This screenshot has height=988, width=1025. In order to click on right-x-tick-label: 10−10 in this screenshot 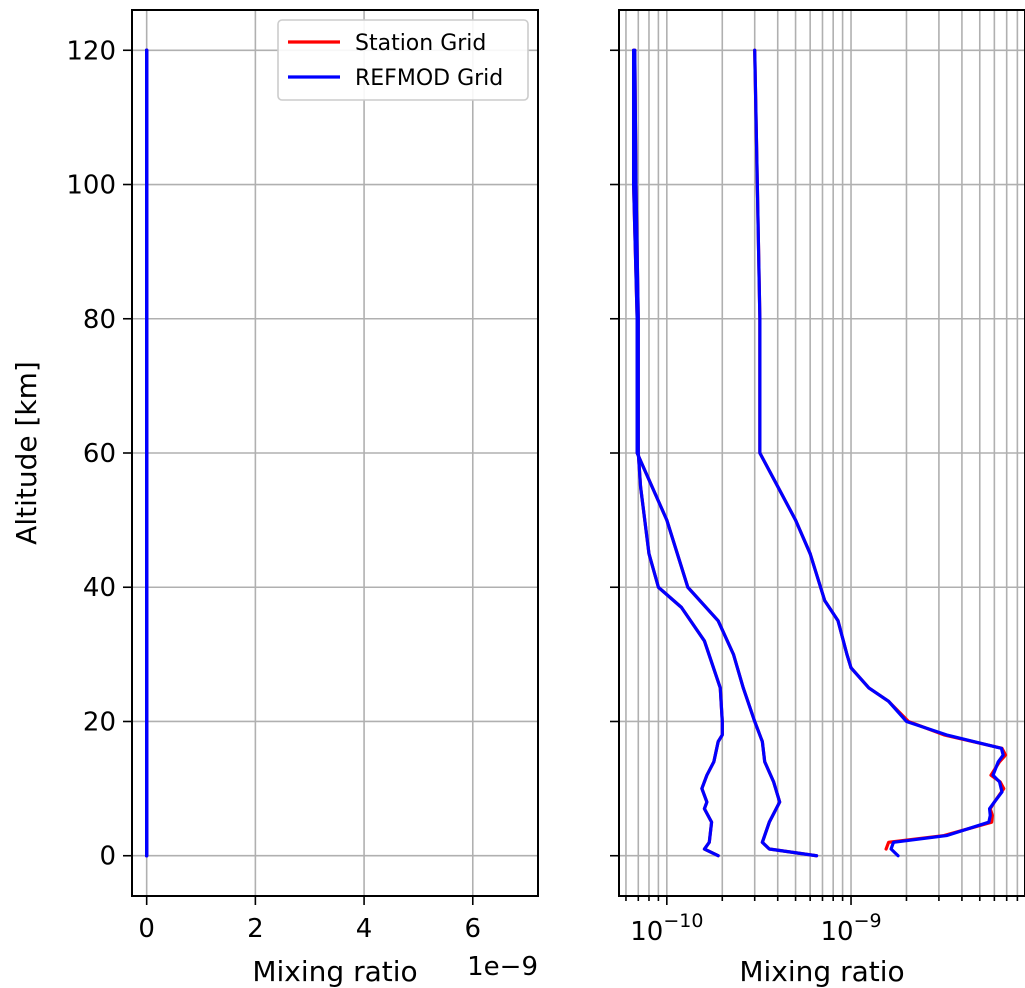, I will do `click(666, 928)`.